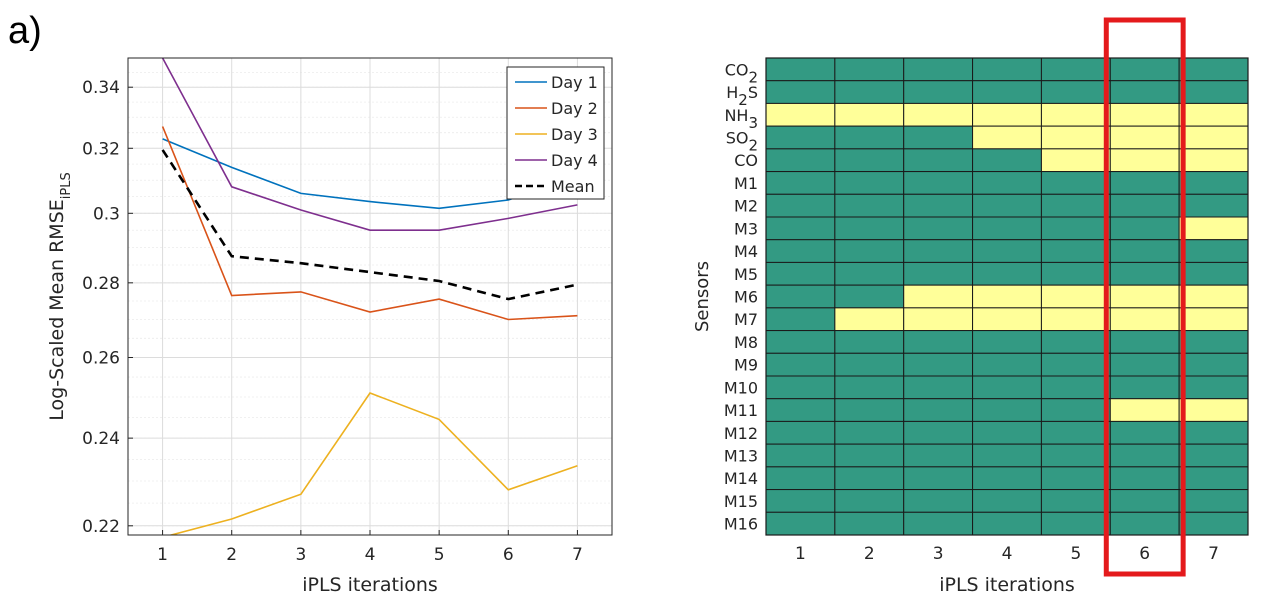  What do you see at coordinates (753, 92) in the screenshot?
I see `row-label-tail: S` at bounding box center [753, 92].